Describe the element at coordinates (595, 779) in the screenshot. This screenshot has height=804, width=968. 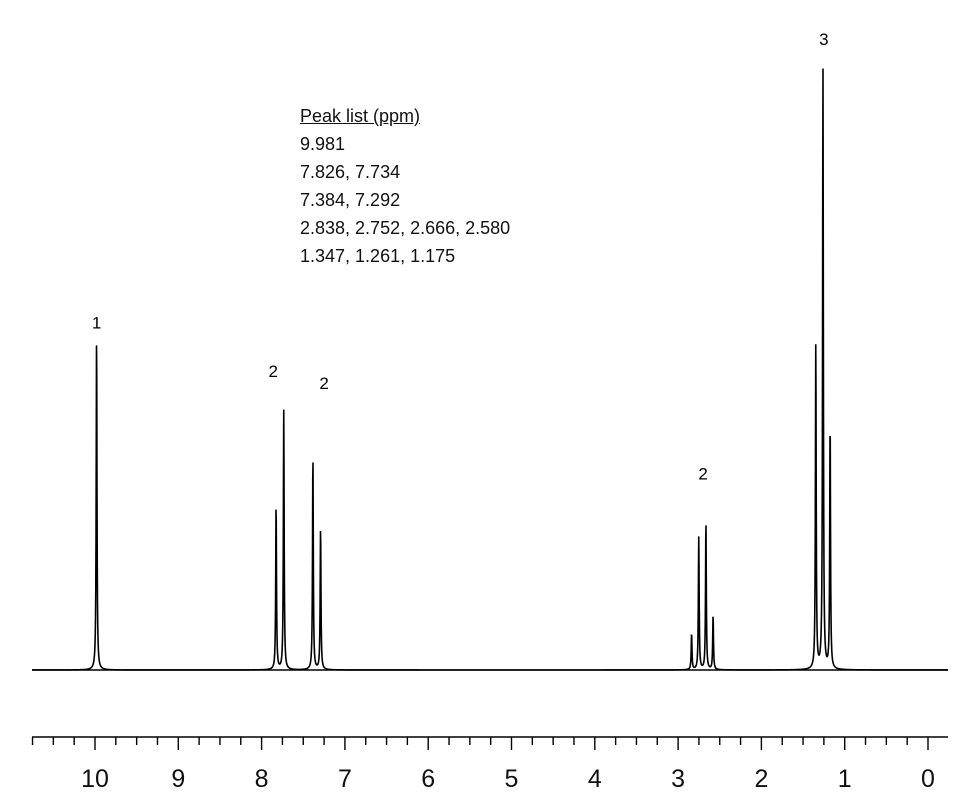
I see `x-tick-label: 4` at that location.